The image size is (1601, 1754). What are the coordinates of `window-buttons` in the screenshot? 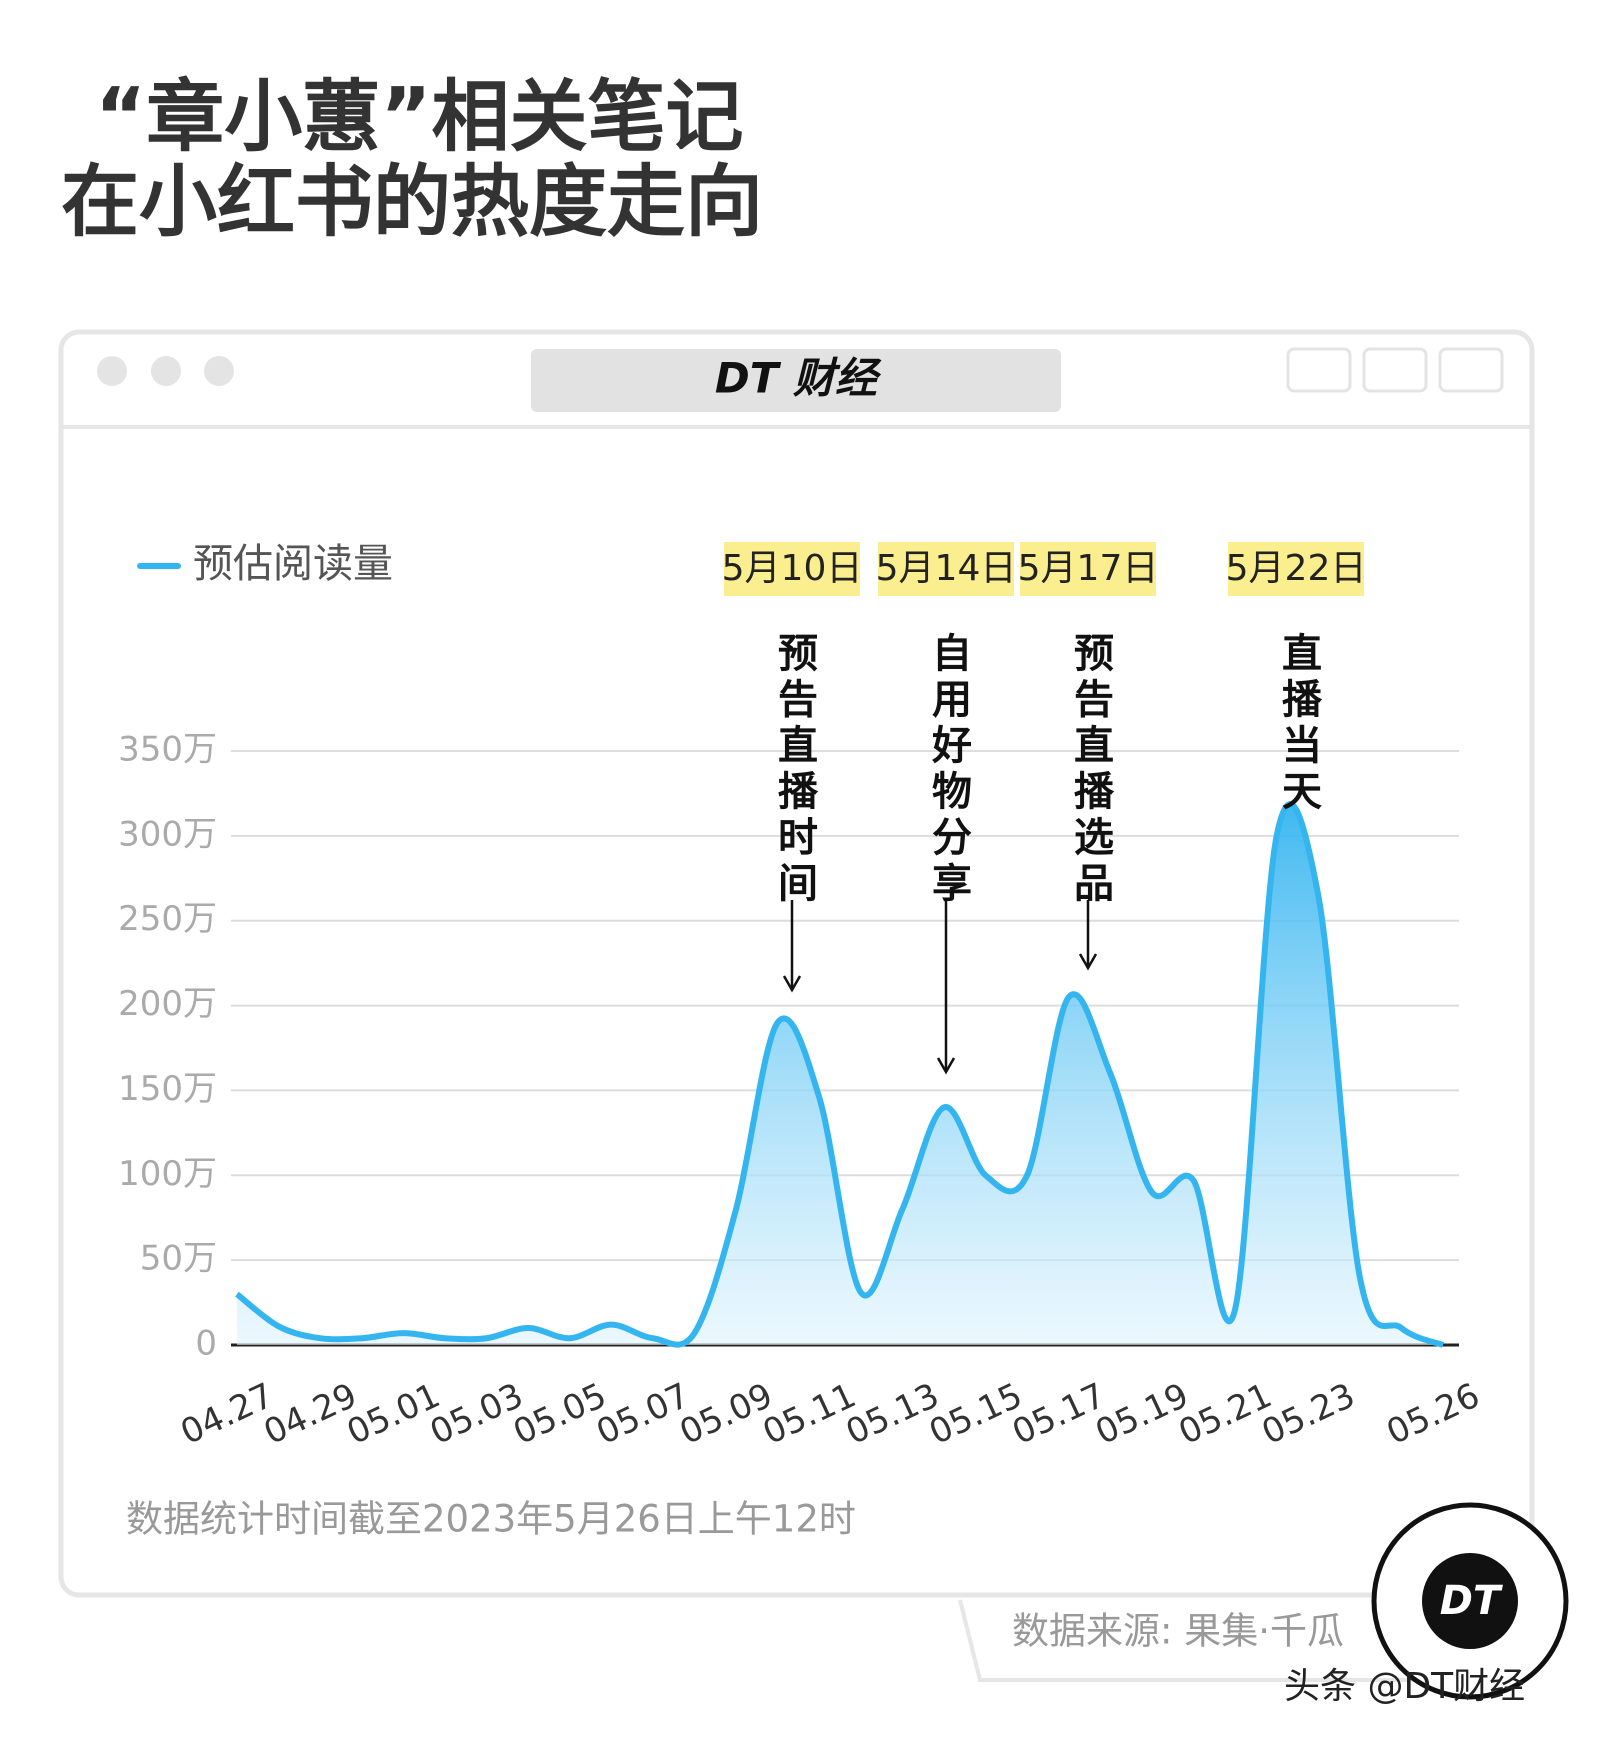 It's located at (800, 370).